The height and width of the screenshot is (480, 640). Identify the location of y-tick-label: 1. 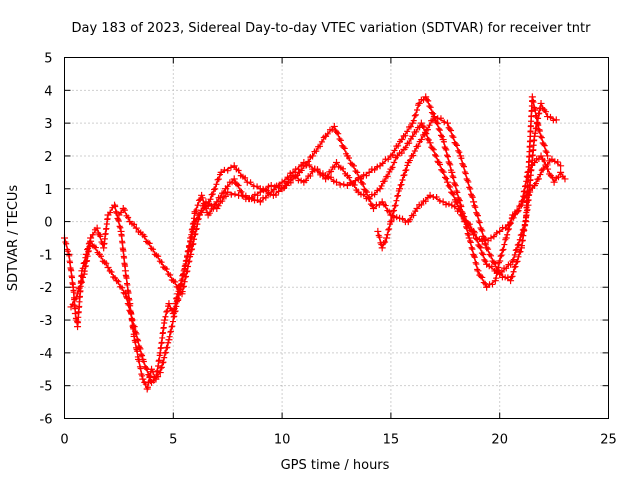
(48, 190).